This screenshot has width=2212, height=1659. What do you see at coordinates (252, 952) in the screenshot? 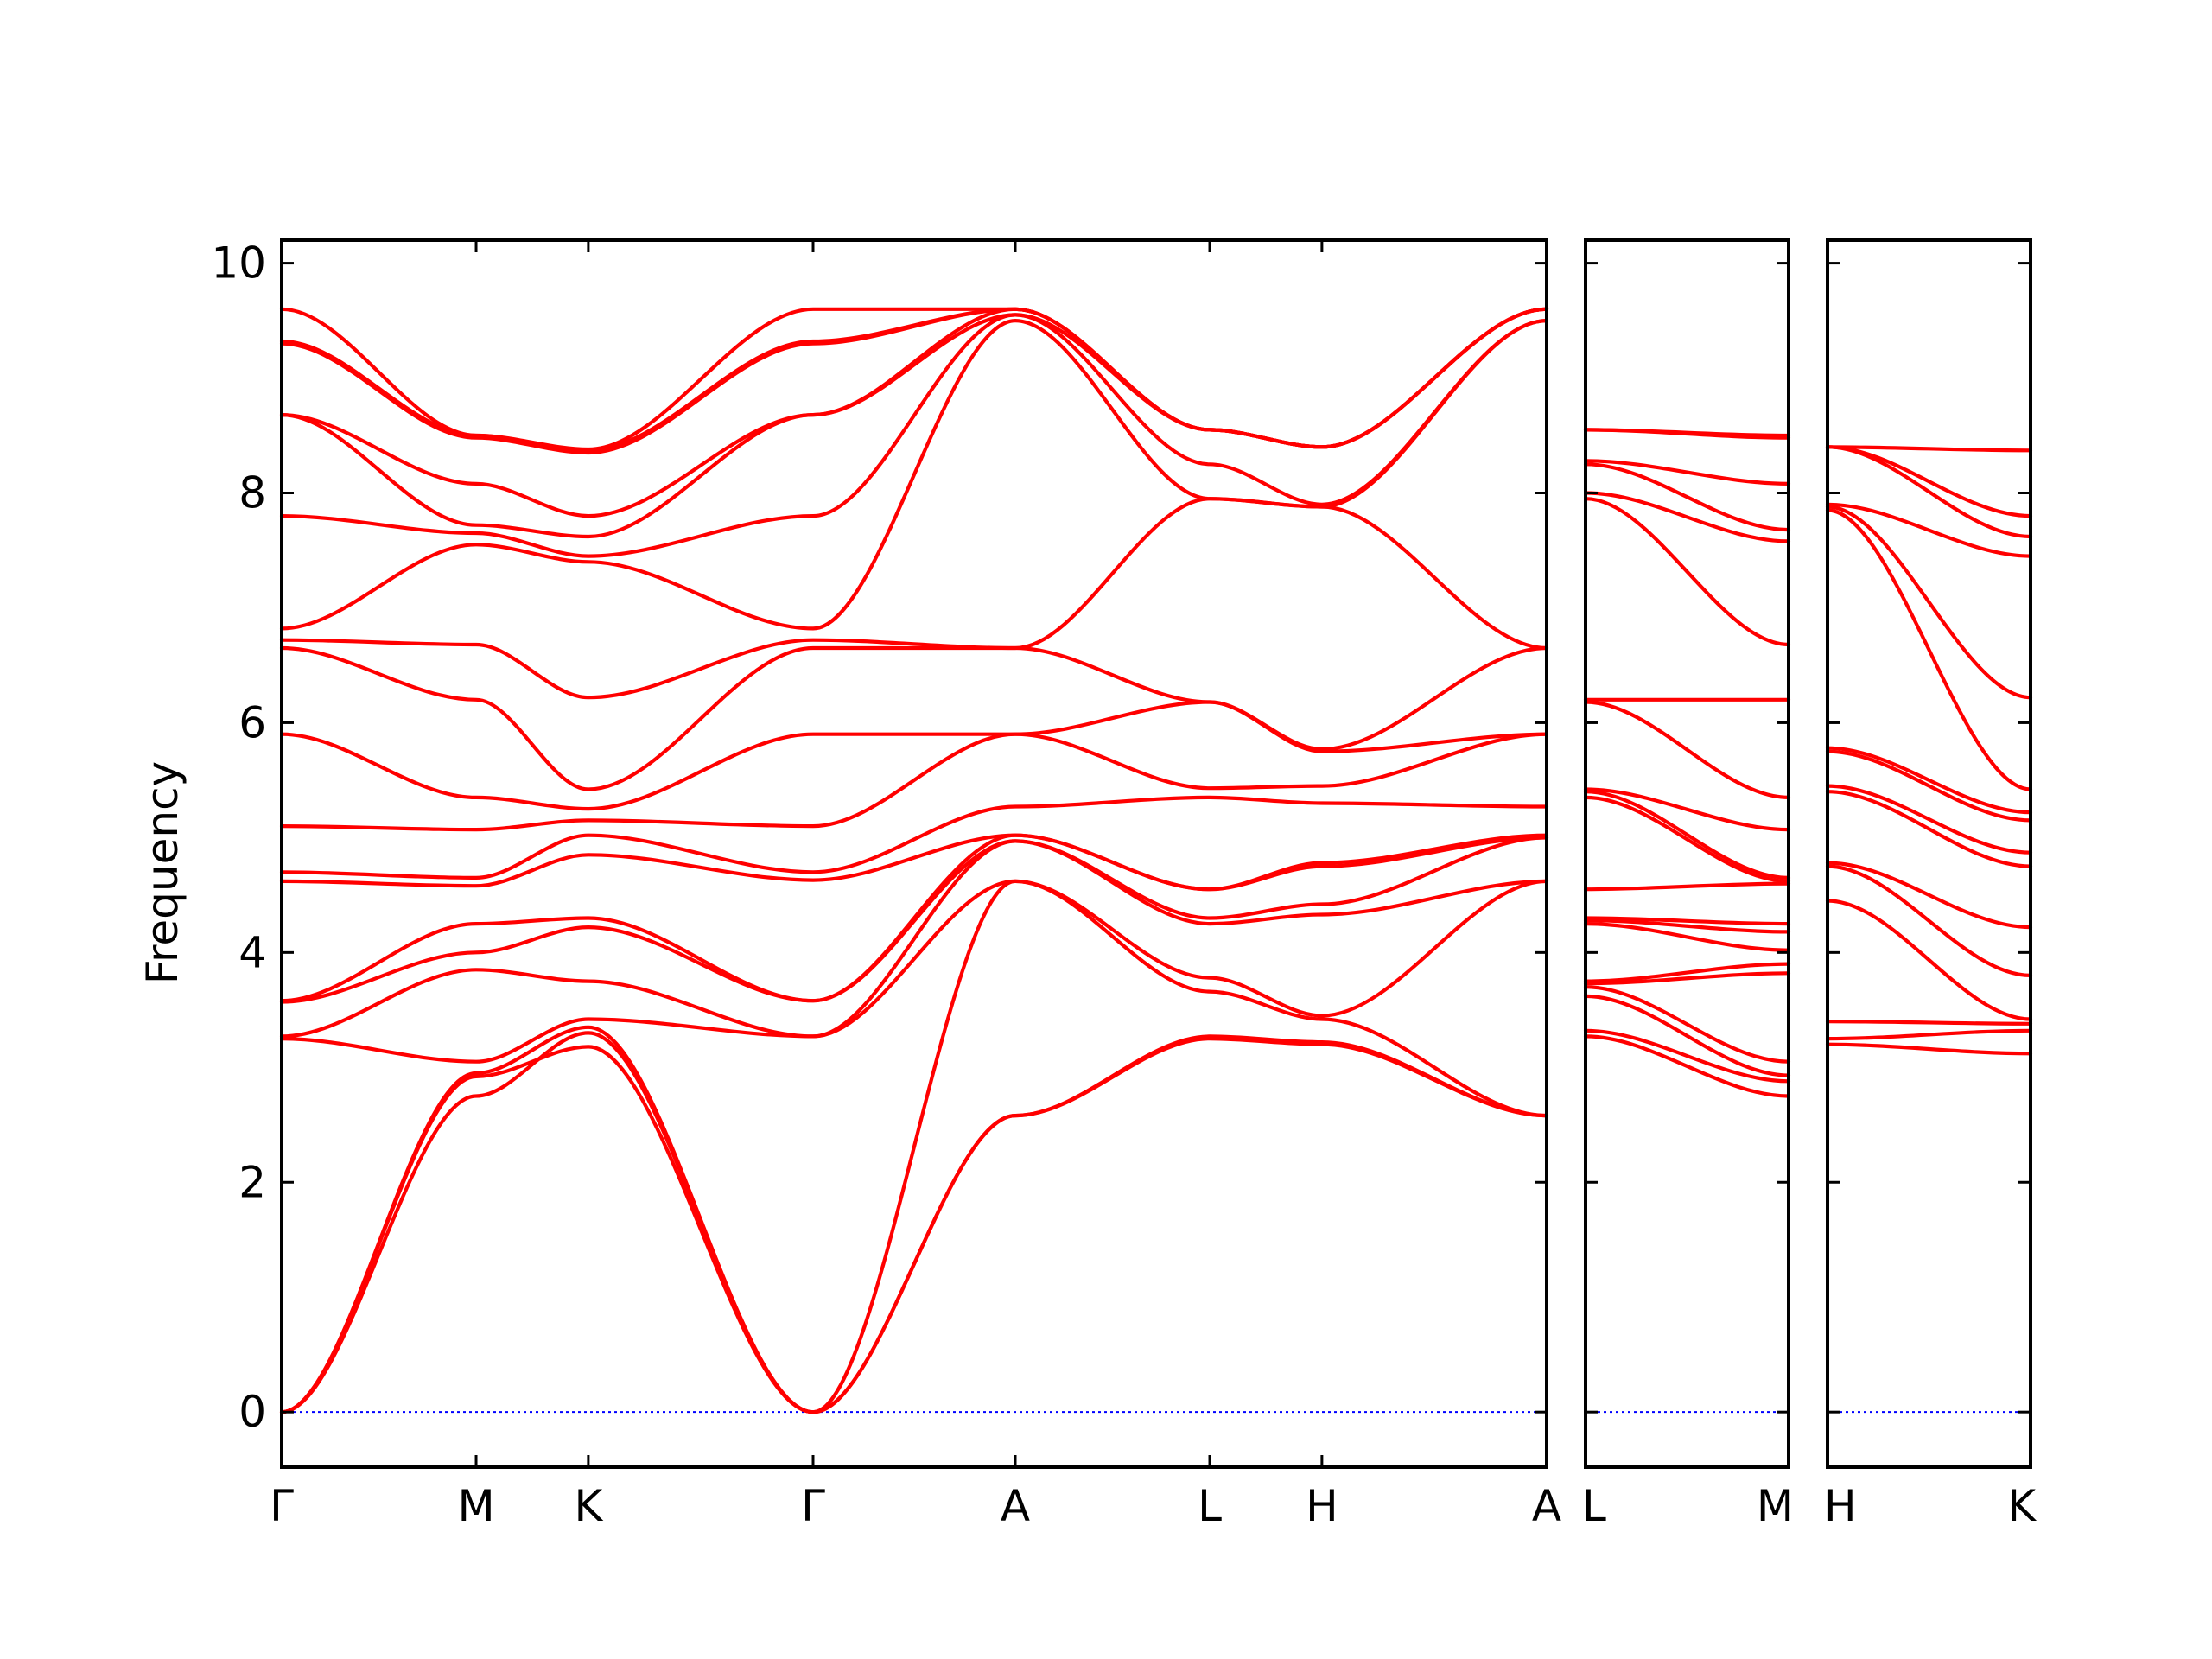
I see `y-tick-label: 4` at bounding box center [252, 952].